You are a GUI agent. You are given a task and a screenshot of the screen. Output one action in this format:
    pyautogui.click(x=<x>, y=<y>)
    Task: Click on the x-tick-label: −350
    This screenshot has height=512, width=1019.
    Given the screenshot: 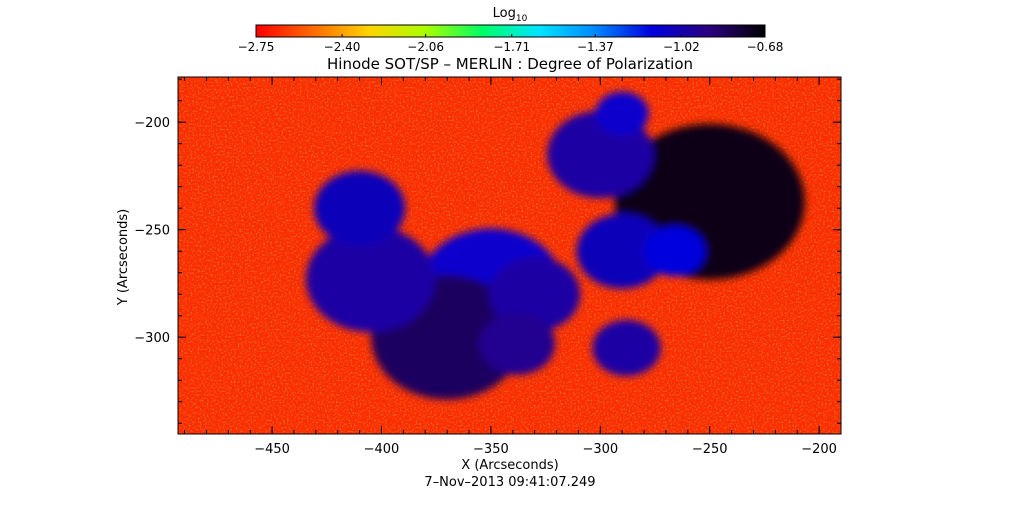 What is the action you would take?
    pyautogui.click(x=491, y=449)
    